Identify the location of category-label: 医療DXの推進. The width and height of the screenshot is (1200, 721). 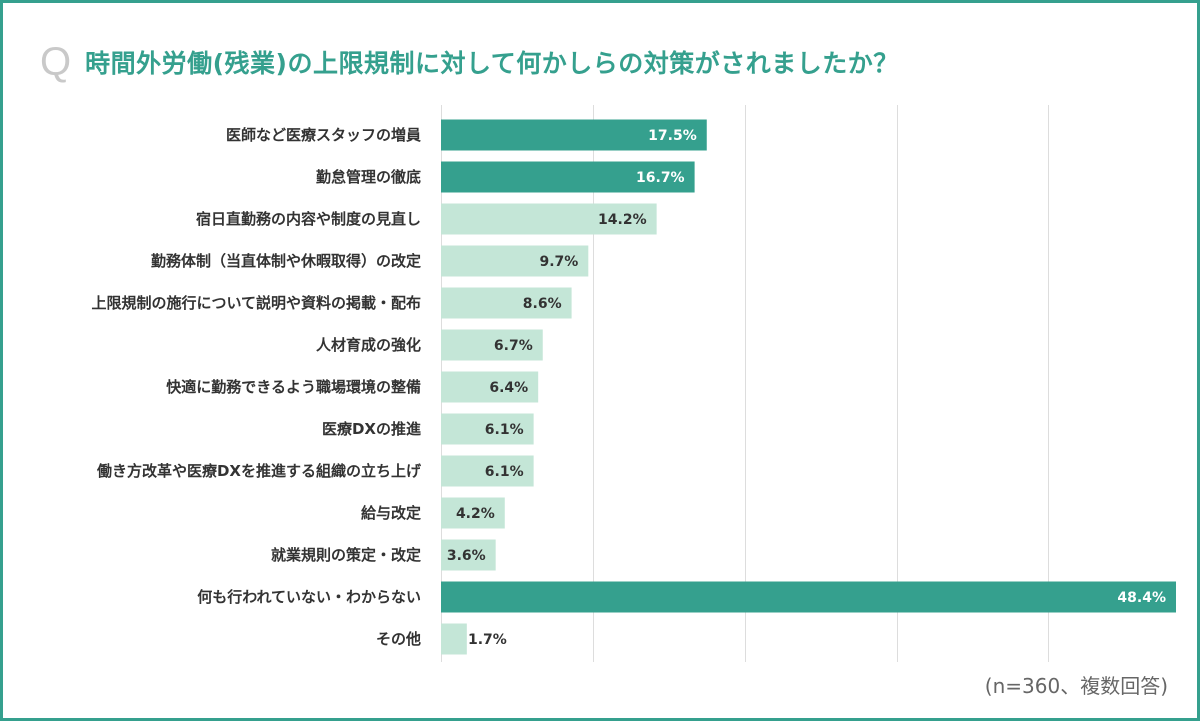
(372, 429).